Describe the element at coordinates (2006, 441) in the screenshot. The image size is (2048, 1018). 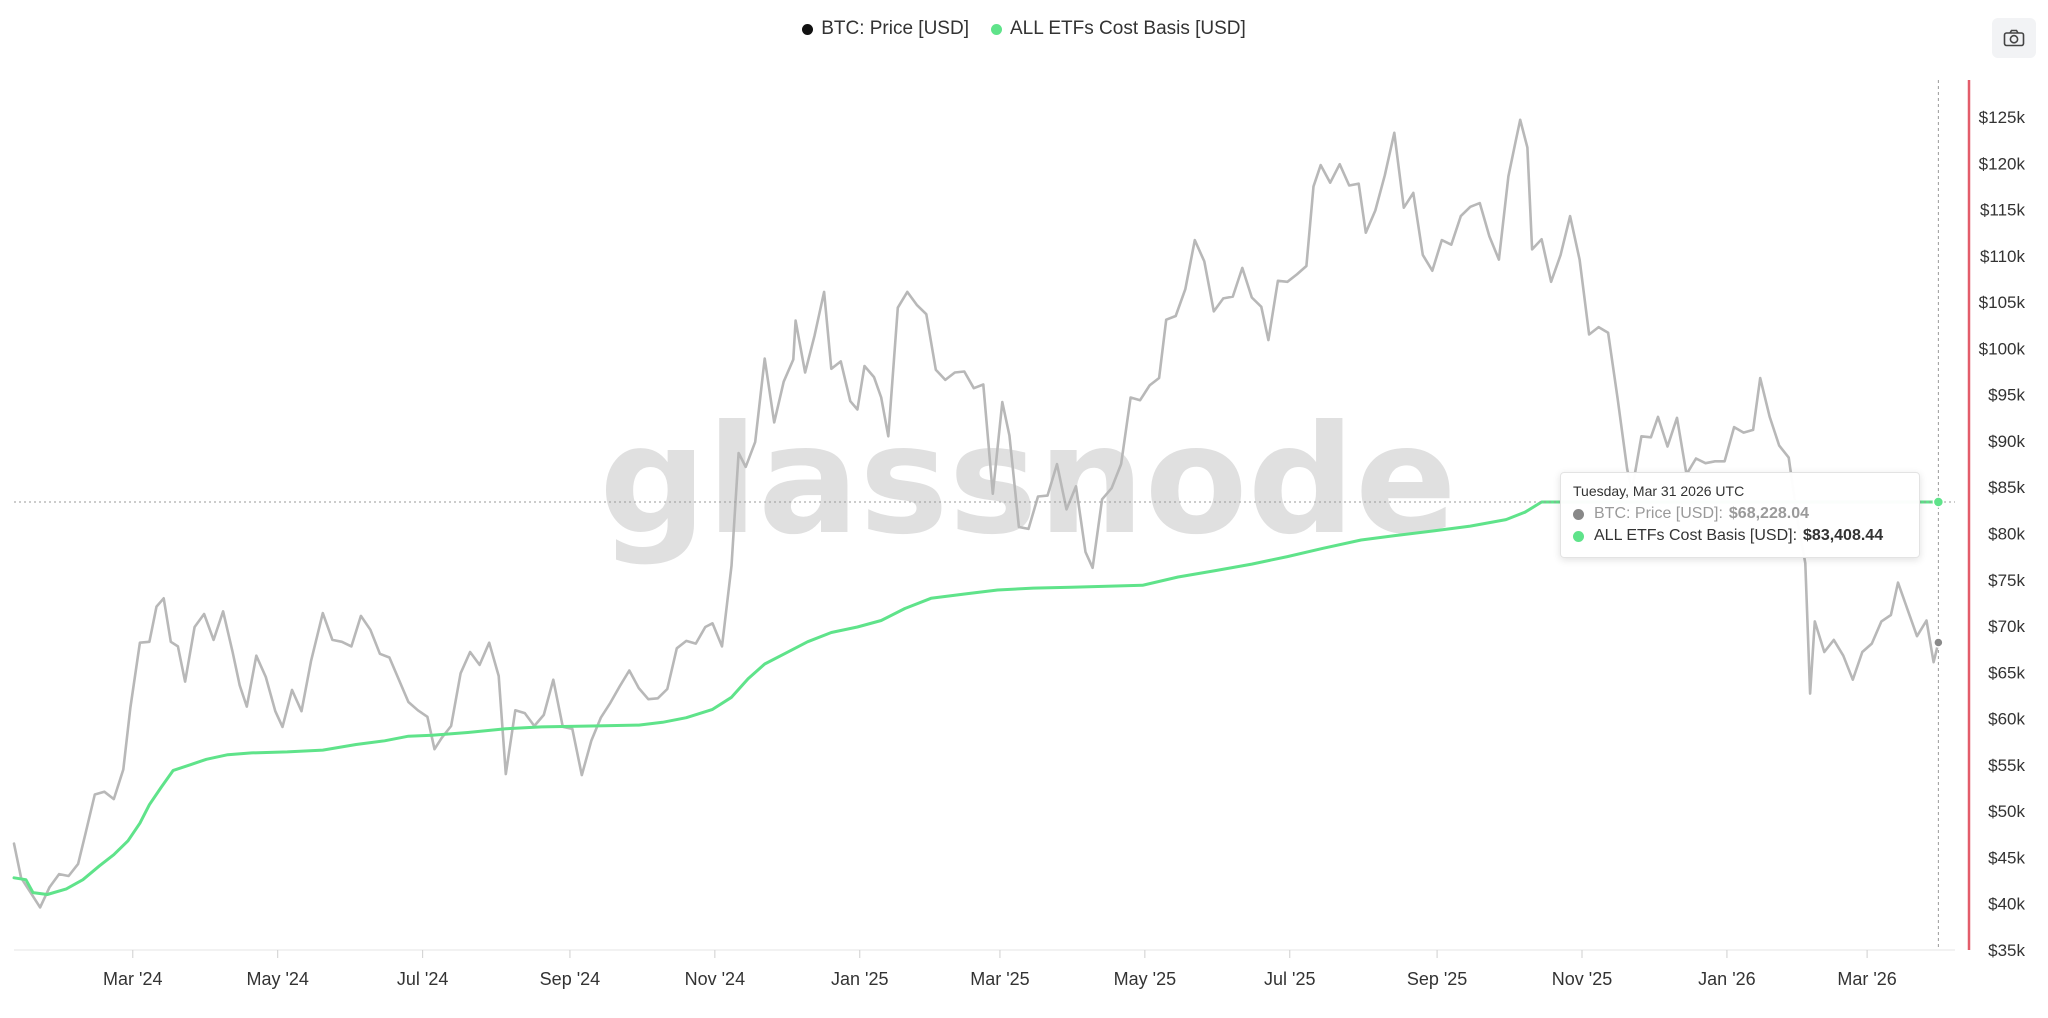
I see `y-tick-label: $90k` at that location.